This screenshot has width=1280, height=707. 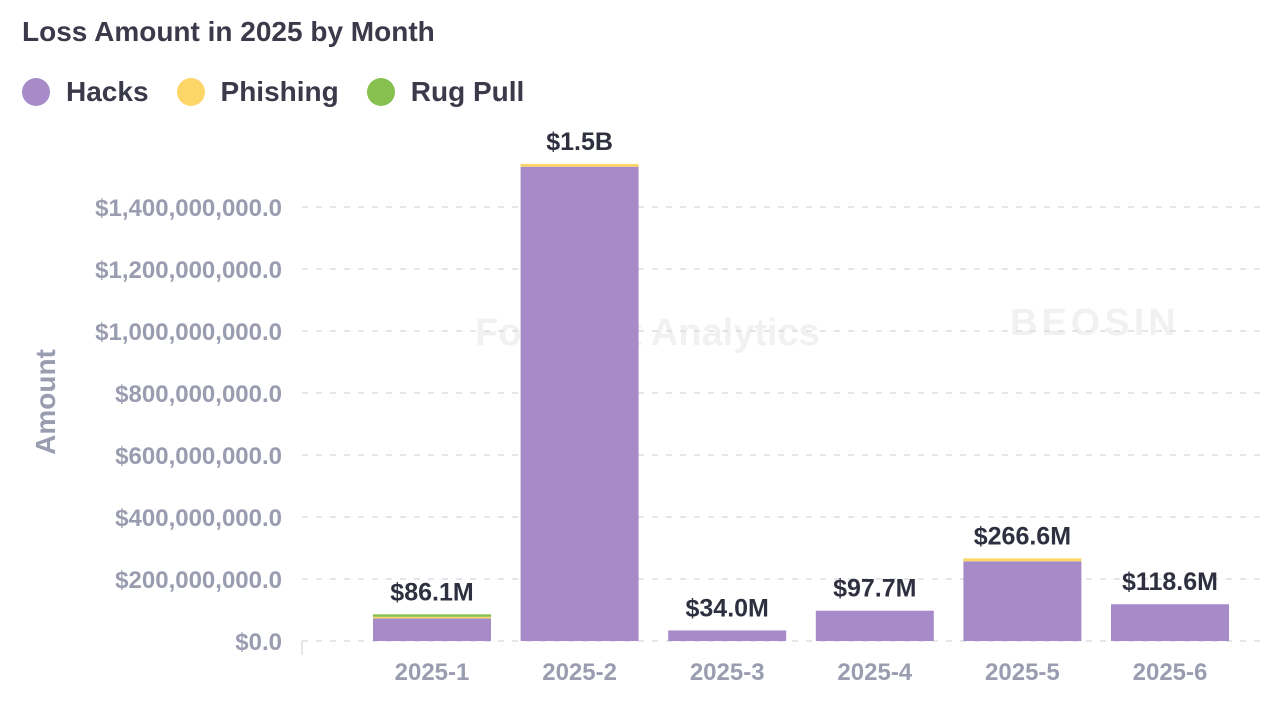 I want to click on y-tick-label: $1,400,000,000.0, so click(x=188, y=208).